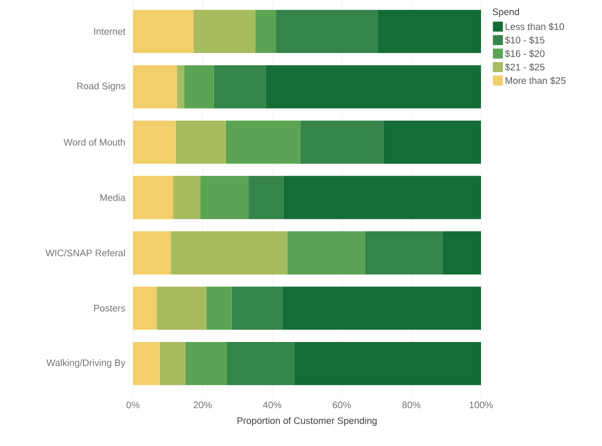 The height and width of the screenshot is (446, 602). Describe the element at coordinates (341, 405) in the screenshot. I see `x-tick-label: 60%` at that location.